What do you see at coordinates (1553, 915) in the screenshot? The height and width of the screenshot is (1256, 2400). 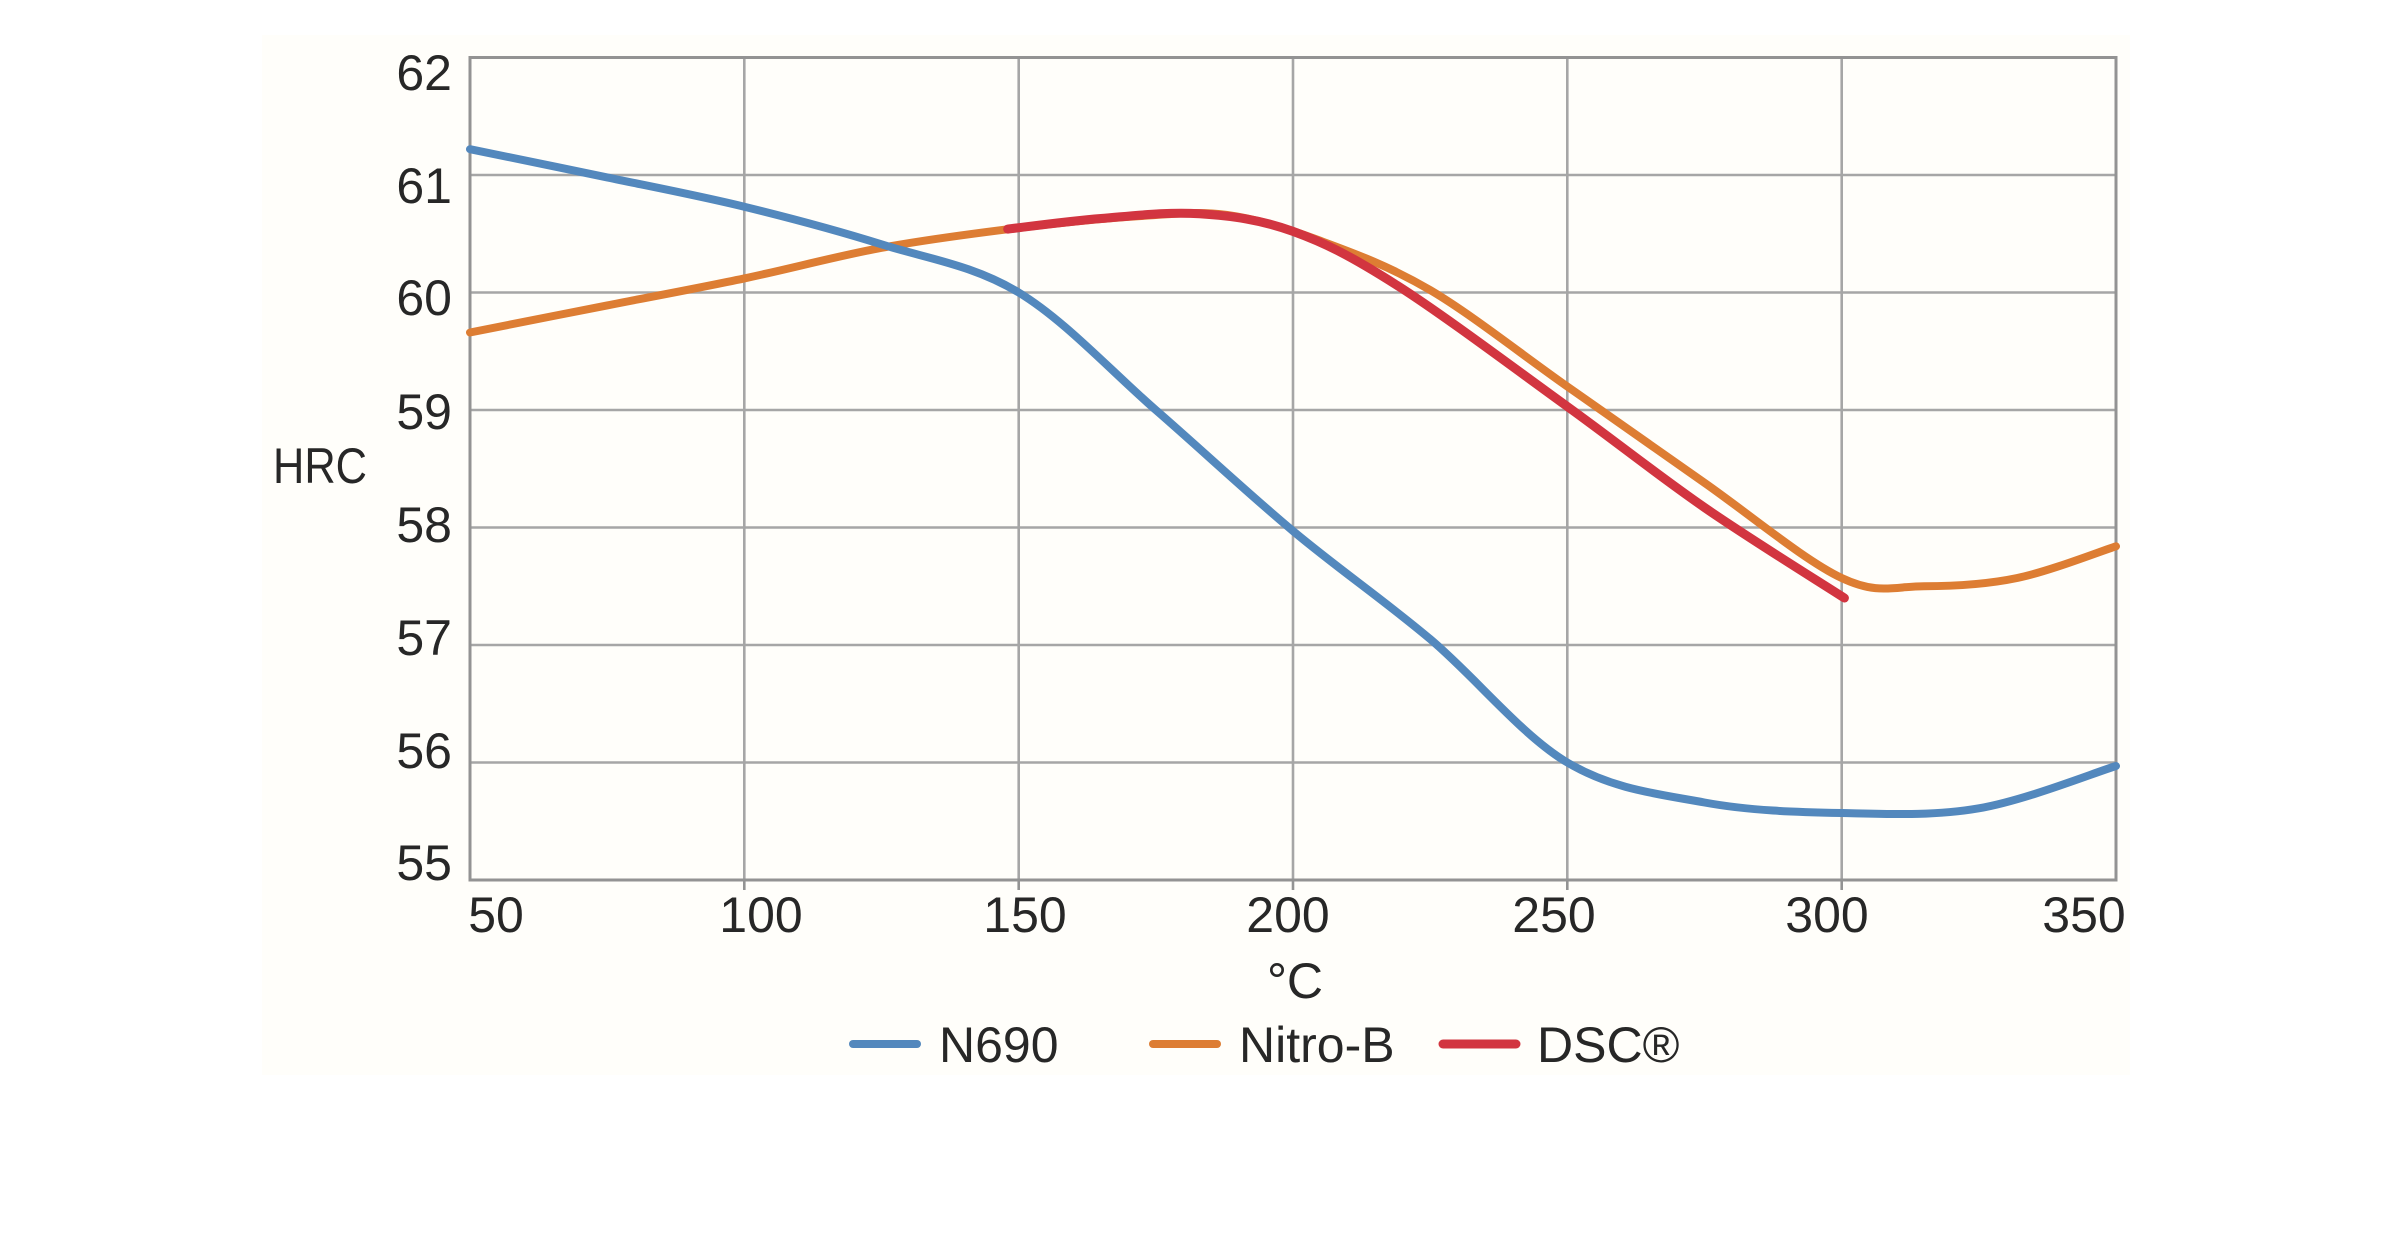 I see `svg-text: 250` at bounding box center [1553, 915].